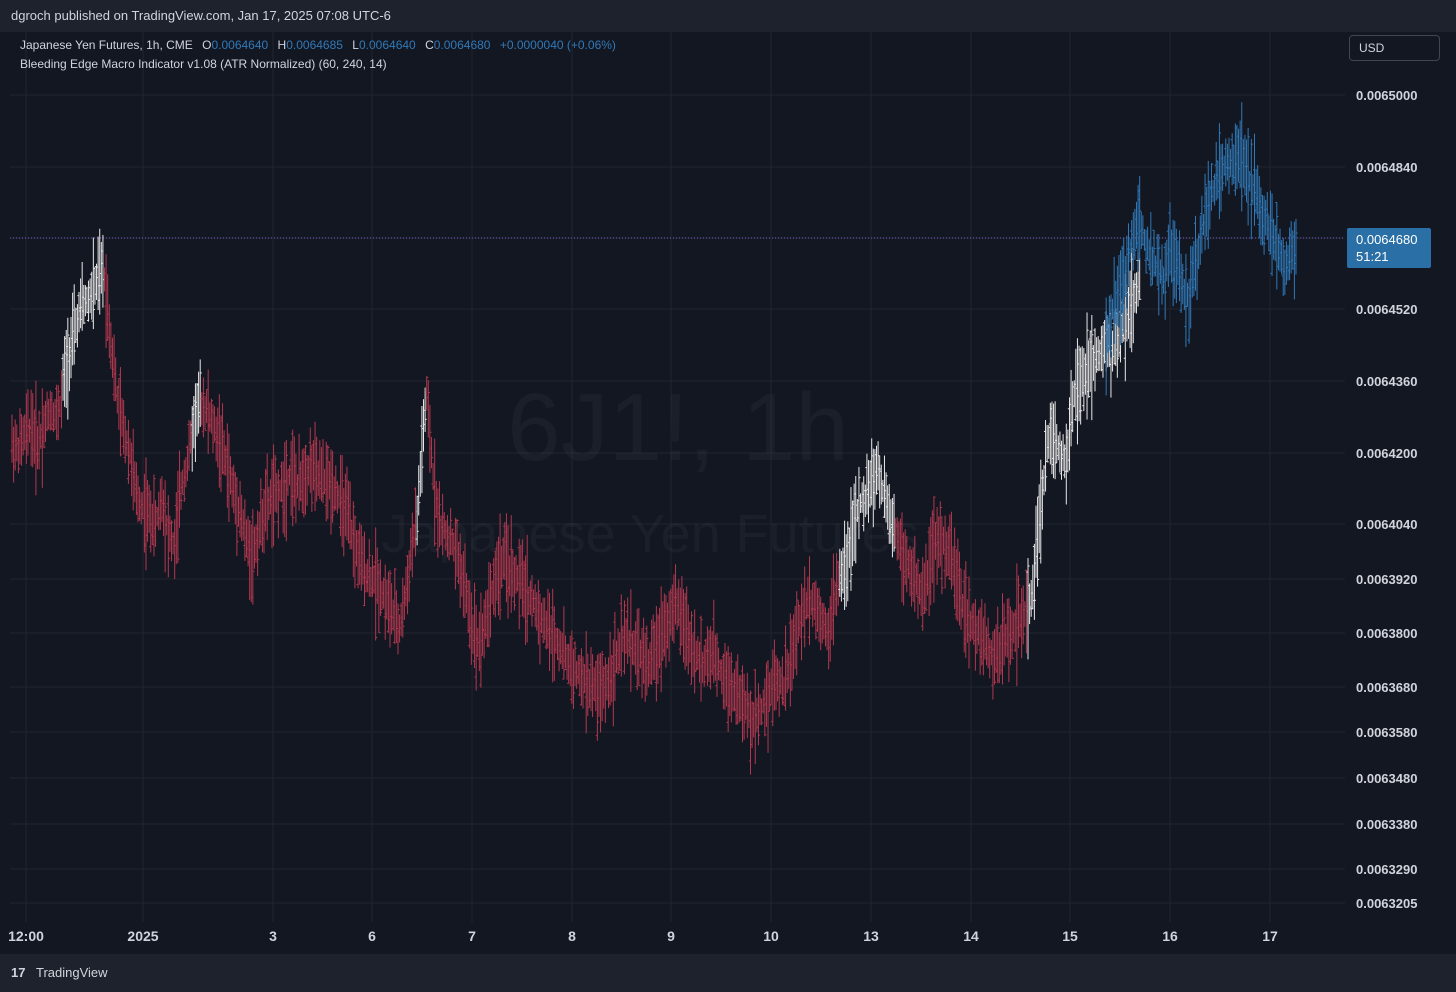 This screenshot has height=992, width=1456. Describe the element at coordinates (728, 973) in the screenshot. I see `footer-bar: 17 TradingView` at that location.